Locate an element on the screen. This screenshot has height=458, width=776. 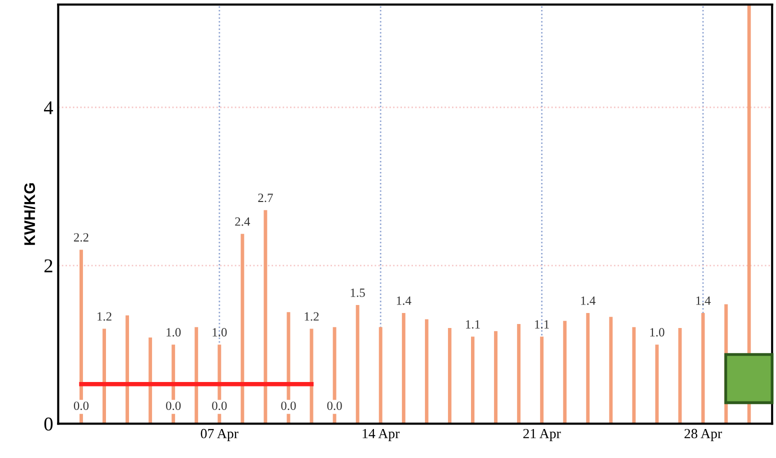
x-tick-label: 14 Apr is located at coordinates (381, 435).